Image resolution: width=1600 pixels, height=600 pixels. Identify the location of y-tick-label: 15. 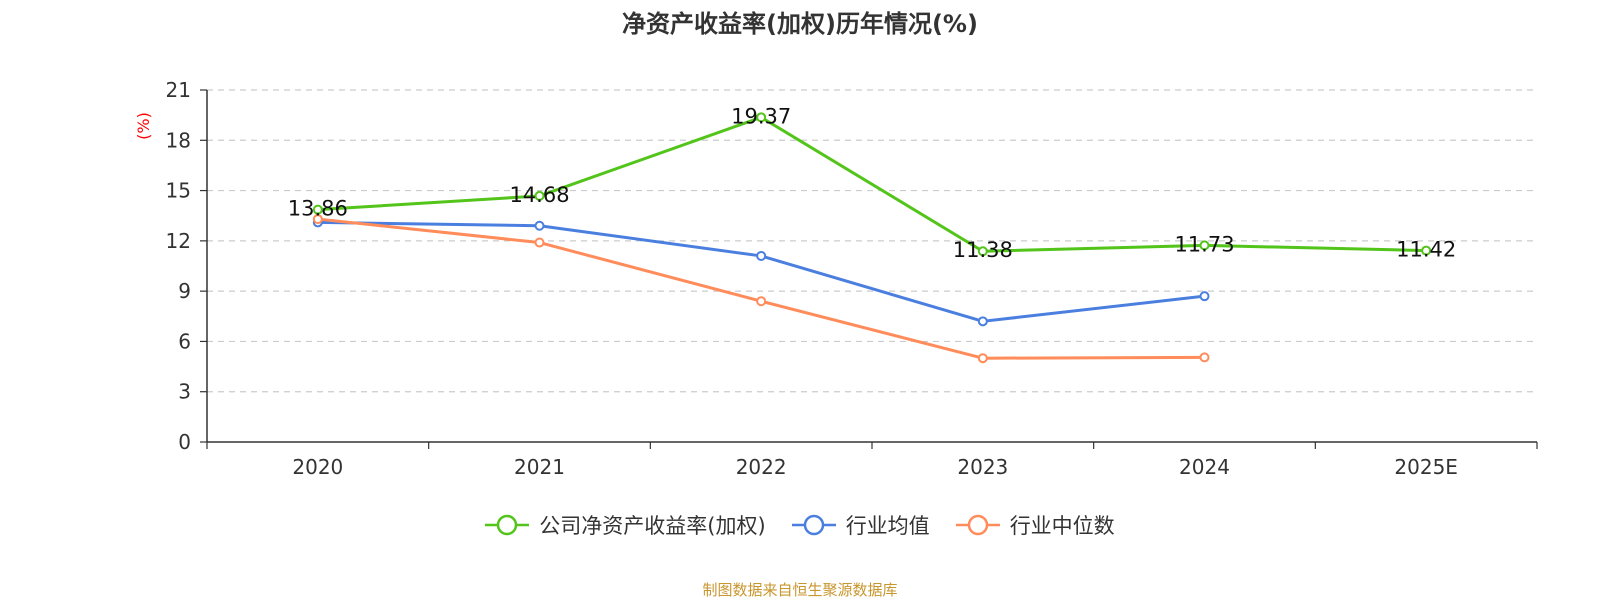
(178, 191).